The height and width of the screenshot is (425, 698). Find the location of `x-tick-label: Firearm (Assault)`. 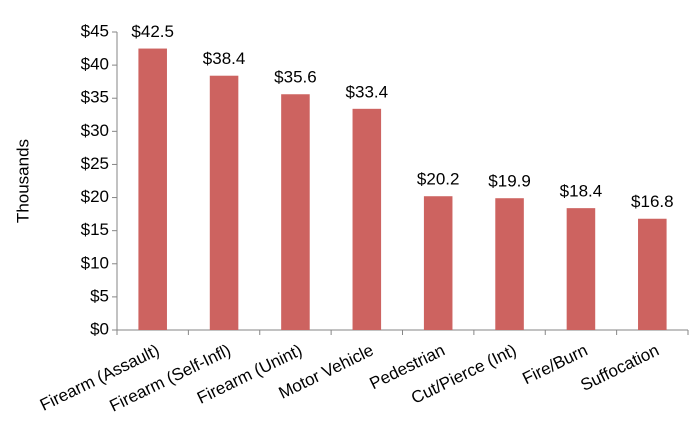

x-tick-label: Firearm (Assault) is located at coordinates (99, 378).